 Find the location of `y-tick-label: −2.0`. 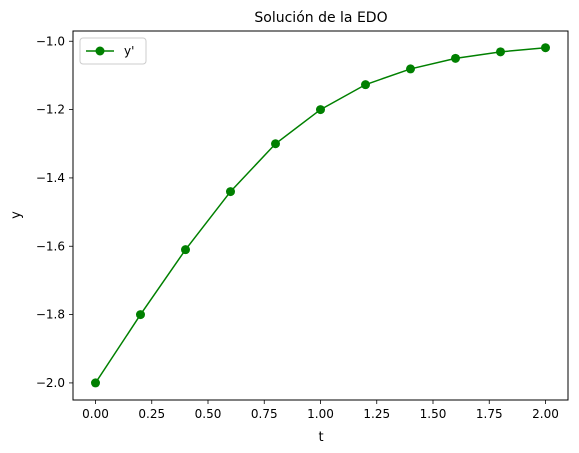

y-tick-label: −2.0 is located at coordinates (50, 383).